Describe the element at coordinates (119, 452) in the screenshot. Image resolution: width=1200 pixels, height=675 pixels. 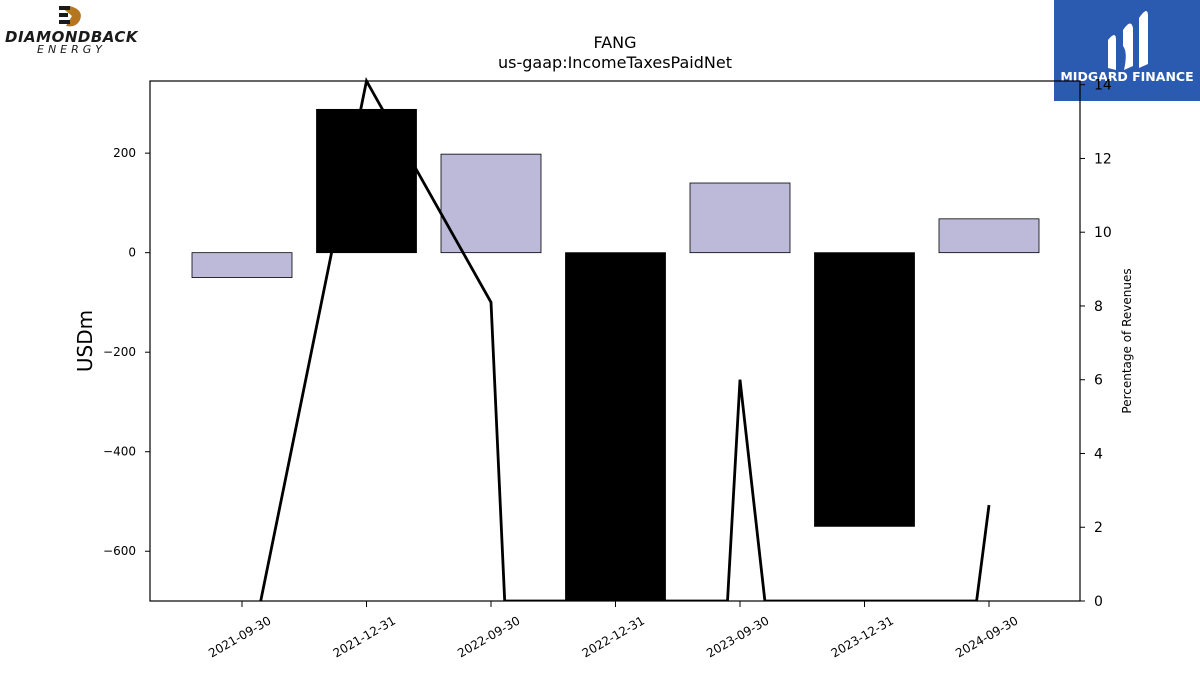
I see `y-tick-label: −400` at that location.